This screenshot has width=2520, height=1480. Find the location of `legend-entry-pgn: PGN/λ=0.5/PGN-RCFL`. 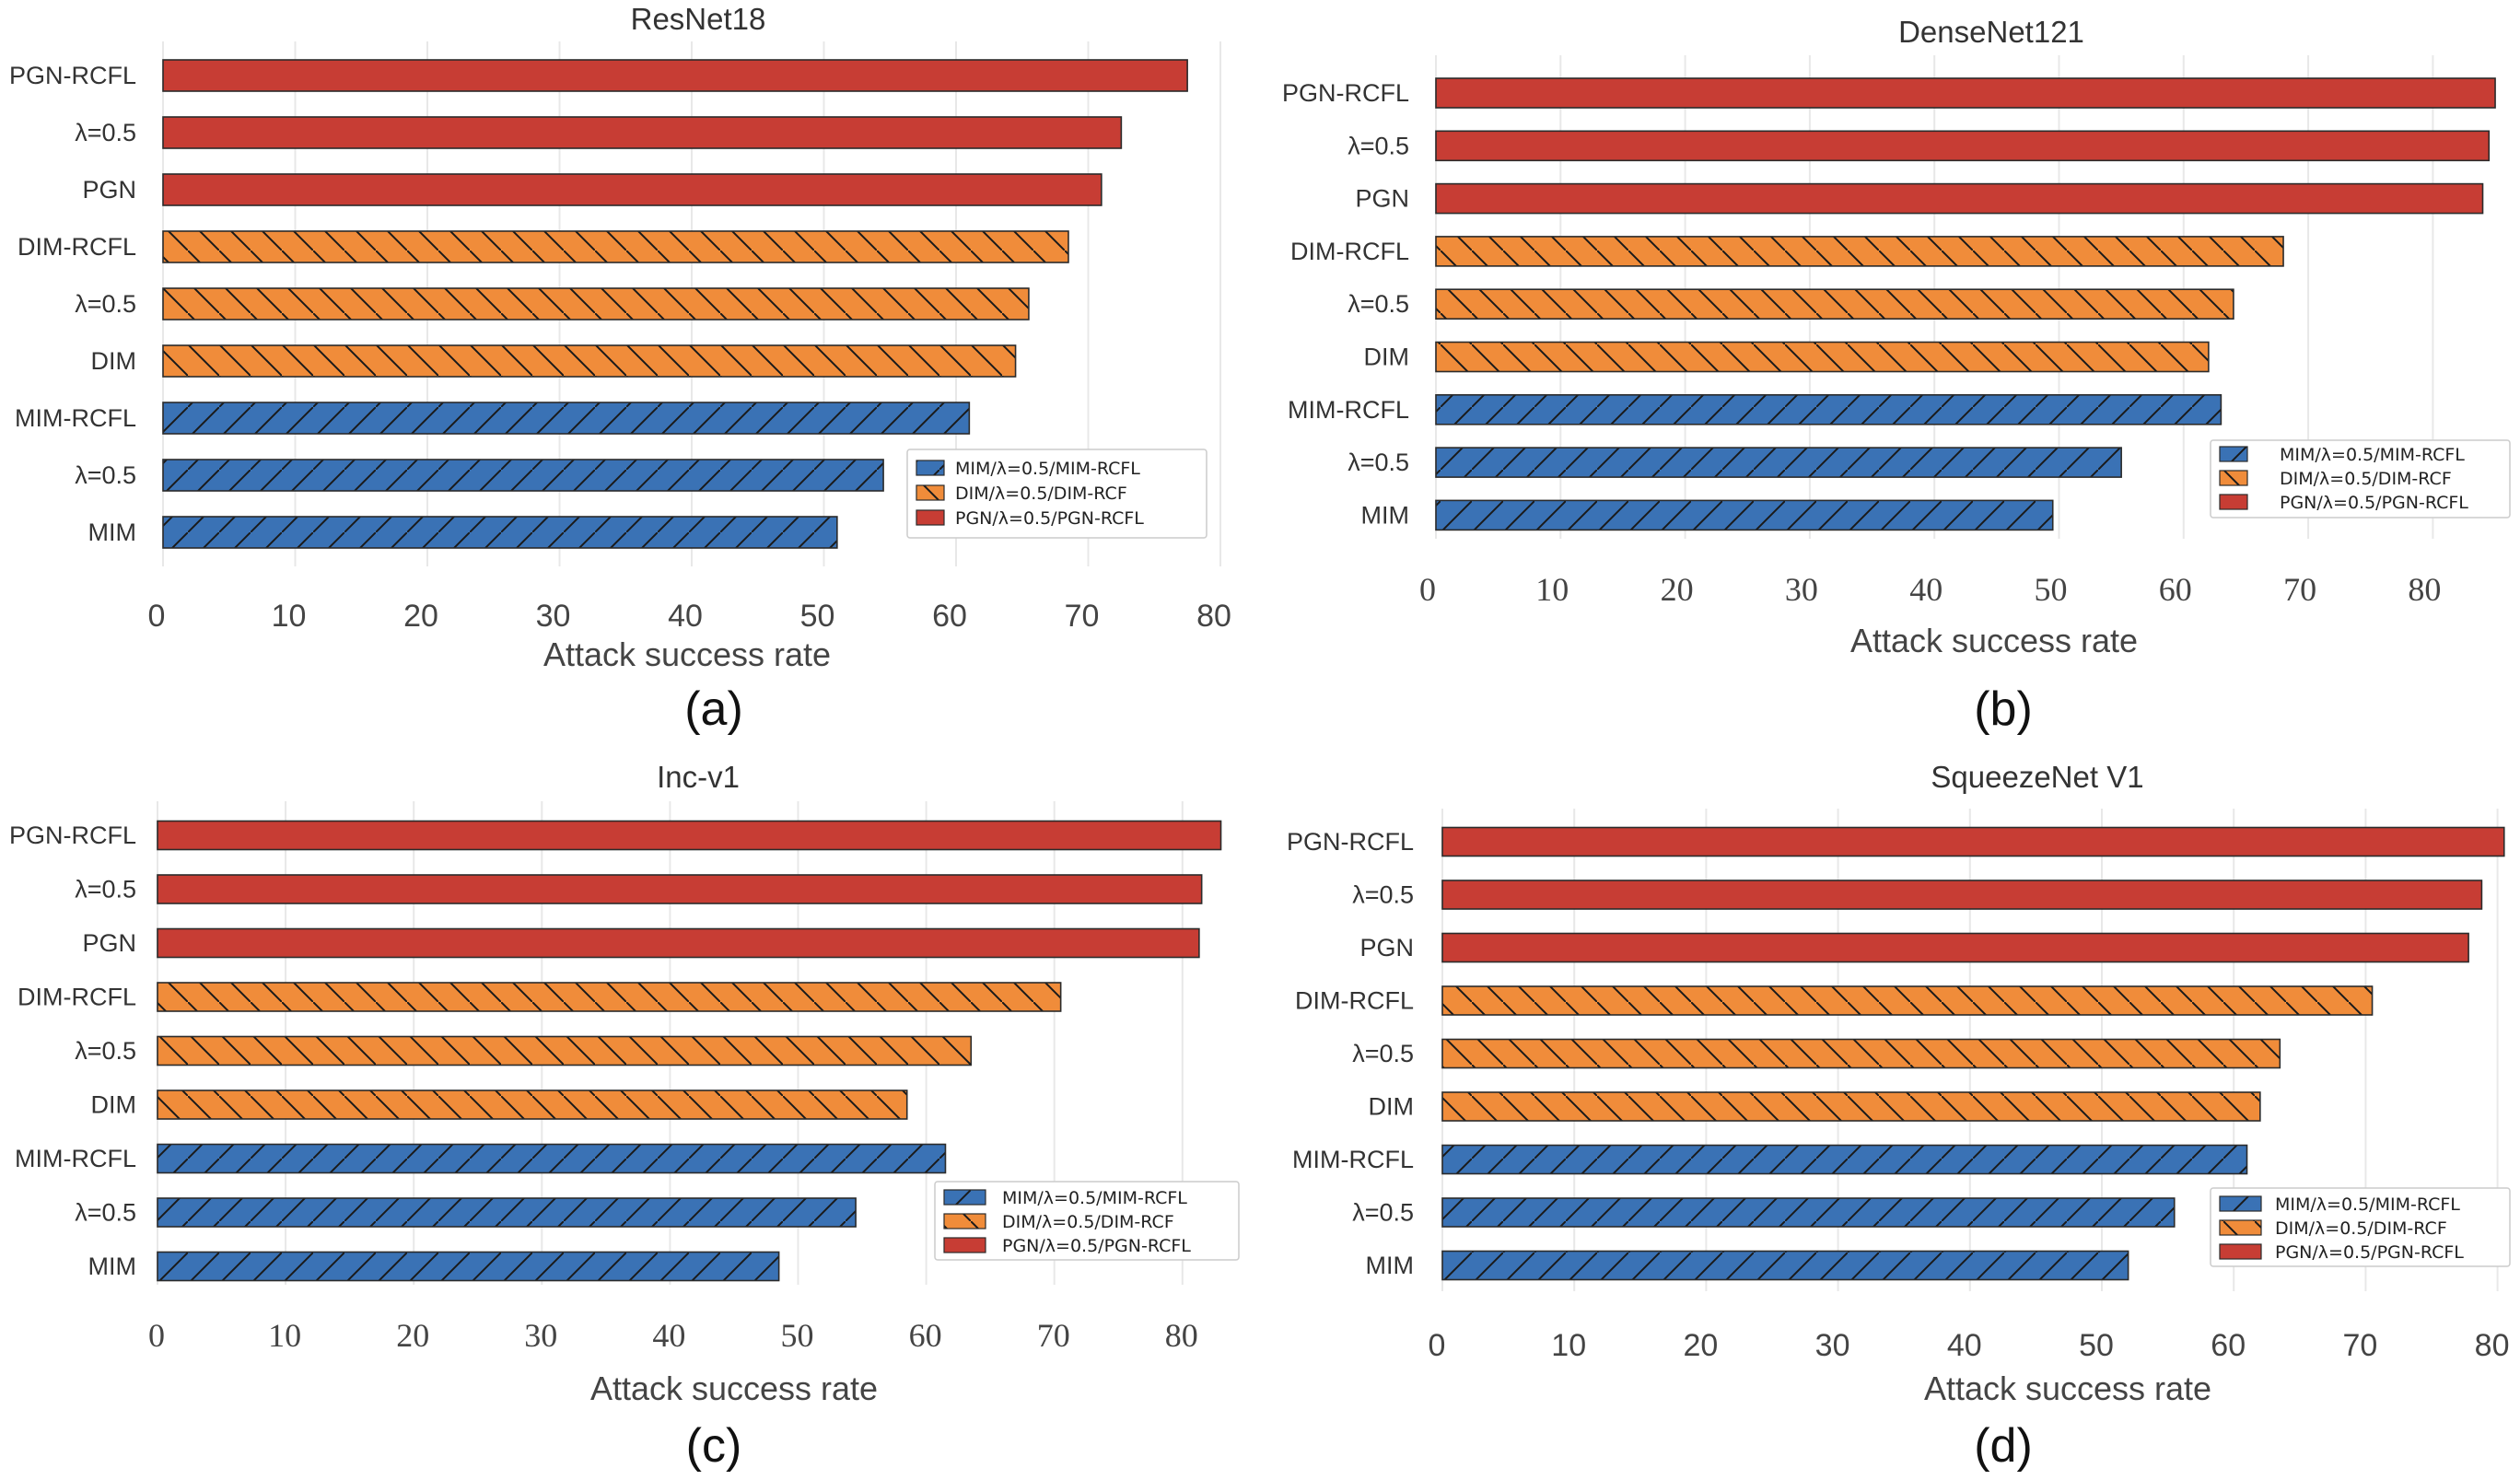

legend-entry-pgn: PGN/λ=0.5/PGN-RCFL is located at coordinates (1049, 518).